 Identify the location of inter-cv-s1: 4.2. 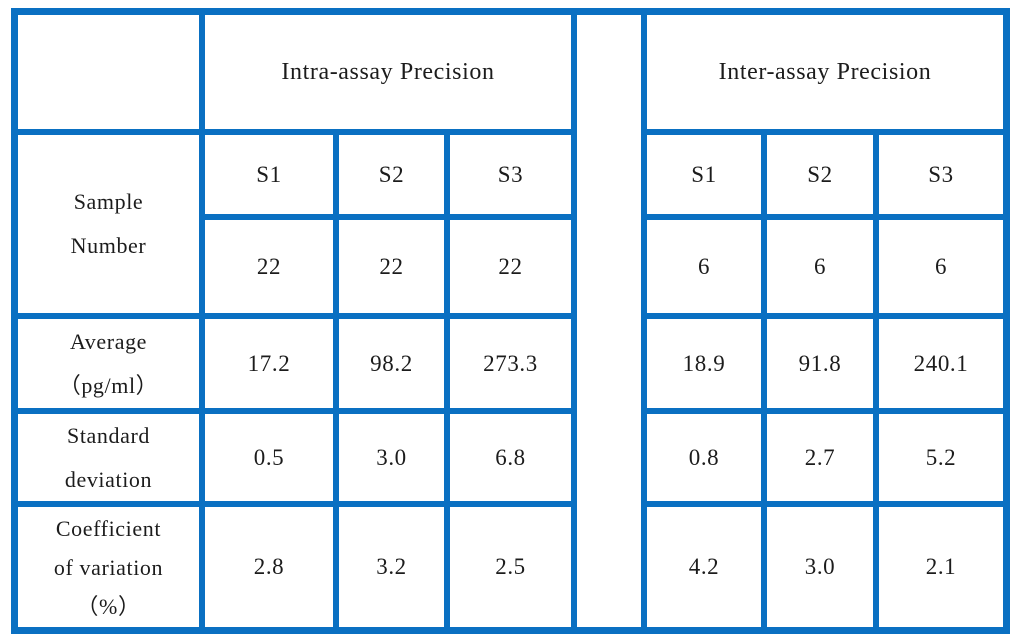
(704, 566).